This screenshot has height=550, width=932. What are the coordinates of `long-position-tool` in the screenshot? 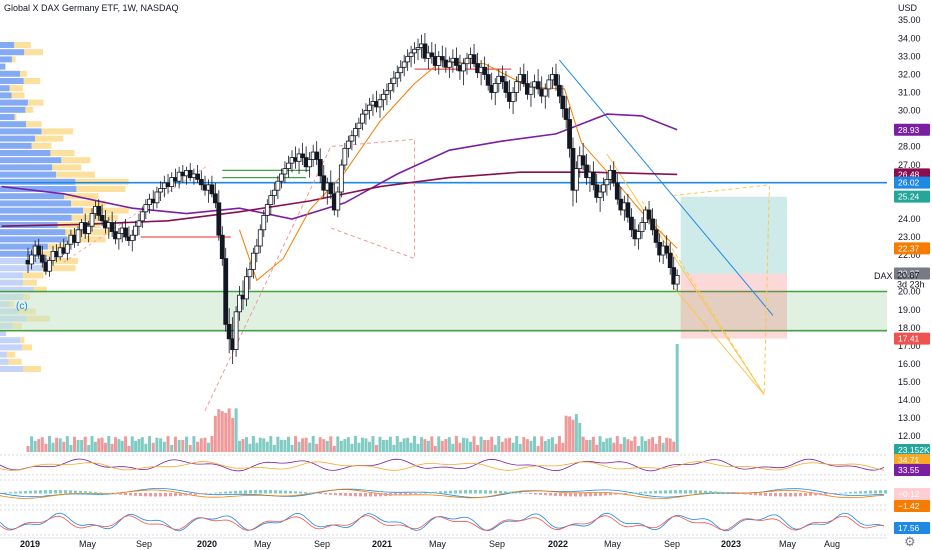 It's located at (733, 267).